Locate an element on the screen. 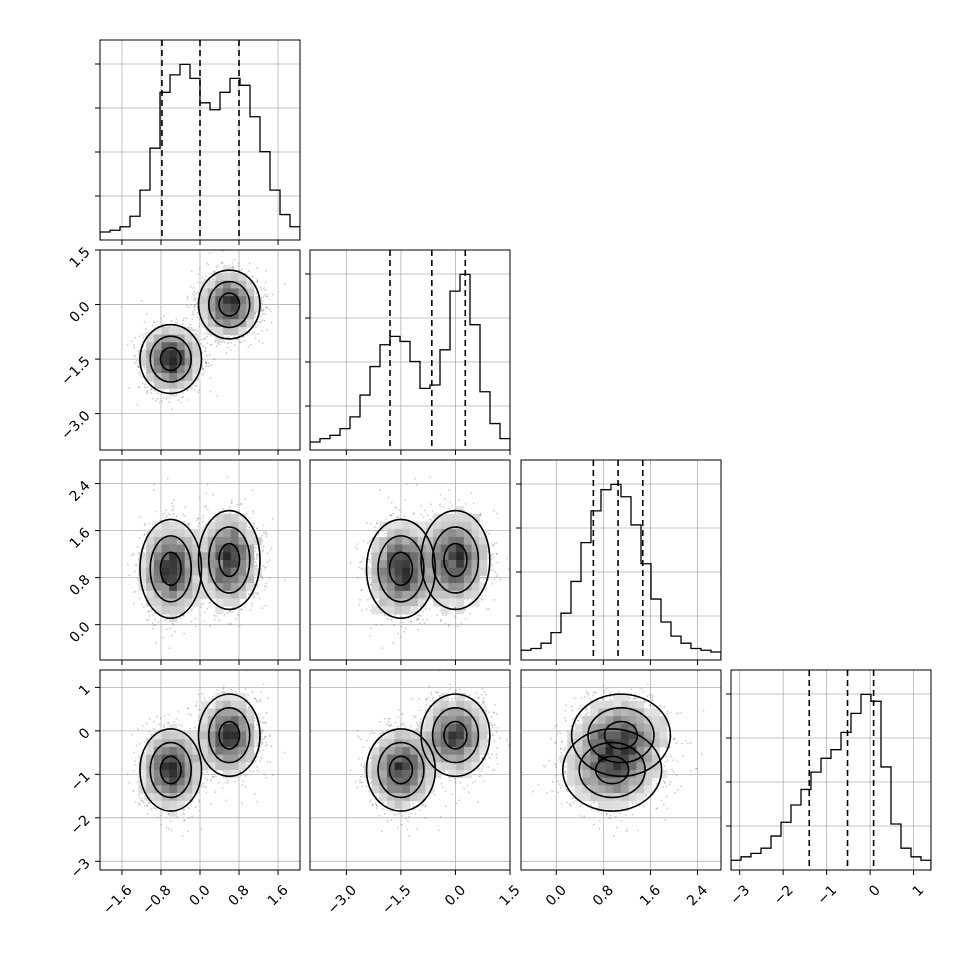  contour-level is located at coordinates (229, 304).